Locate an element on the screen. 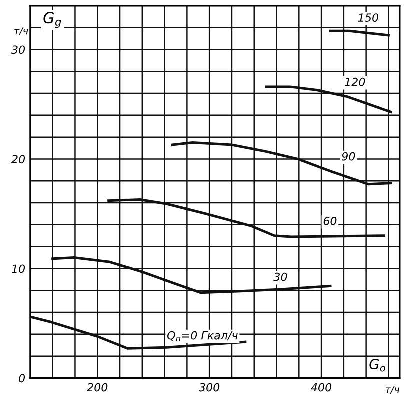 The height and width of the screenshot is (394, 406). x-tick-label: 300 is located at coordinates (209, 387).